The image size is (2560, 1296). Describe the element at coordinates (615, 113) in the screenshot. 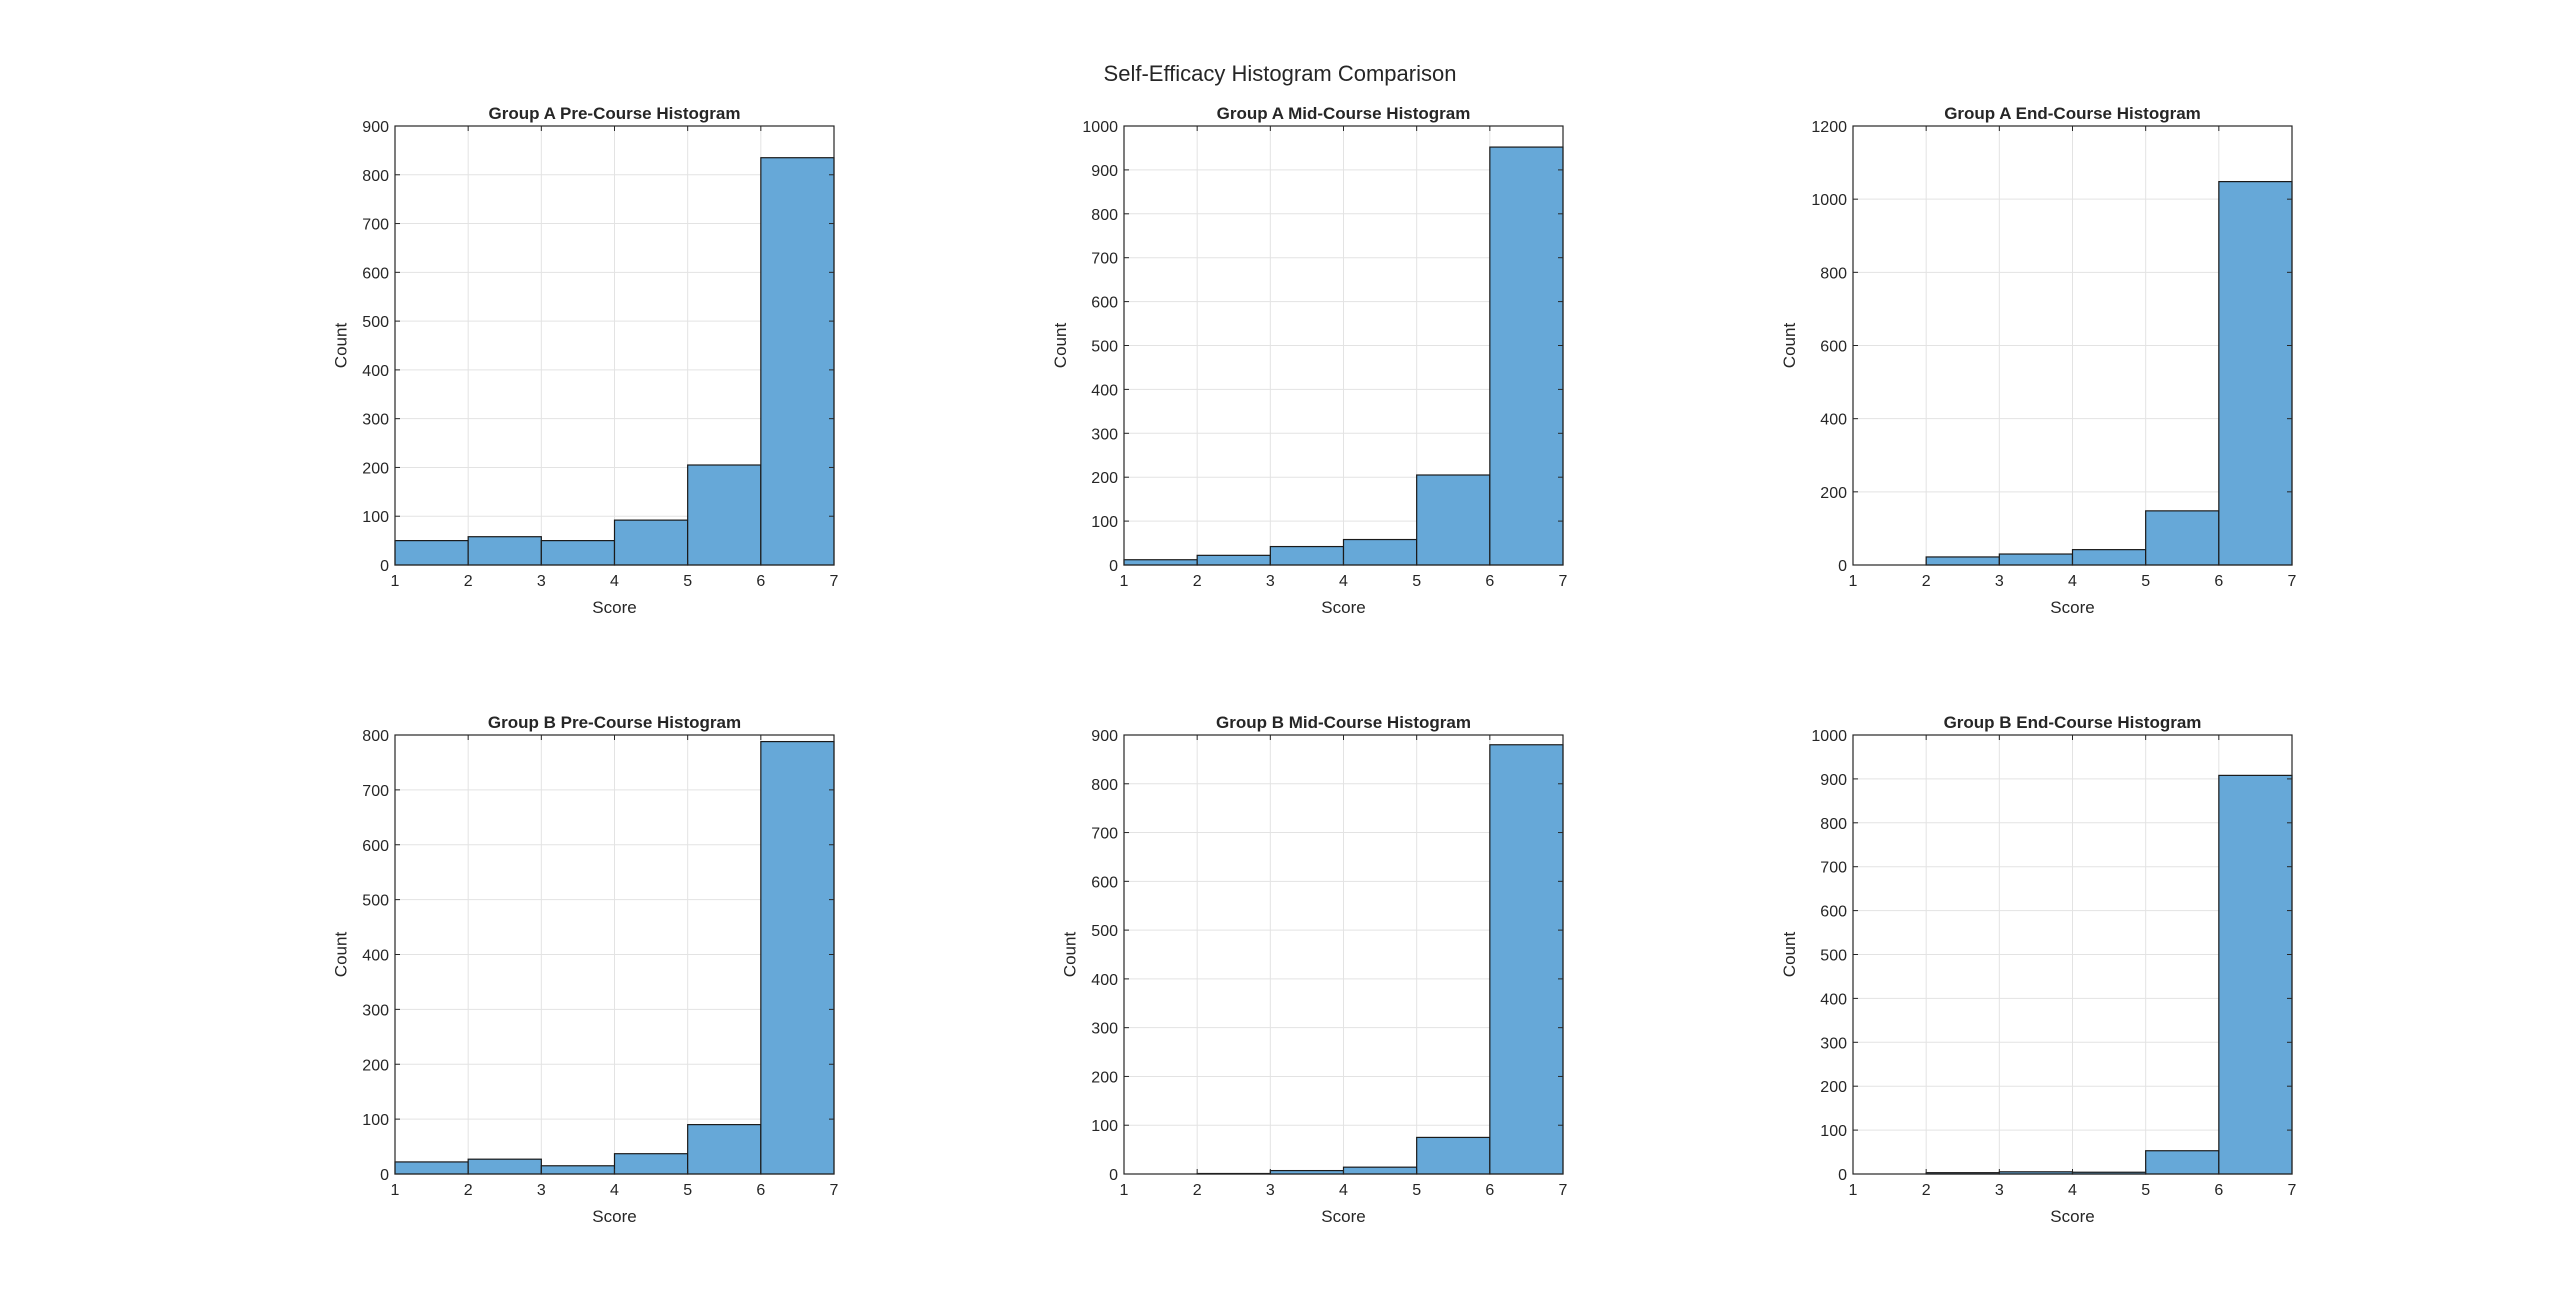

I see `subplot-title: Group A Pre-Course Histogram` at that location.